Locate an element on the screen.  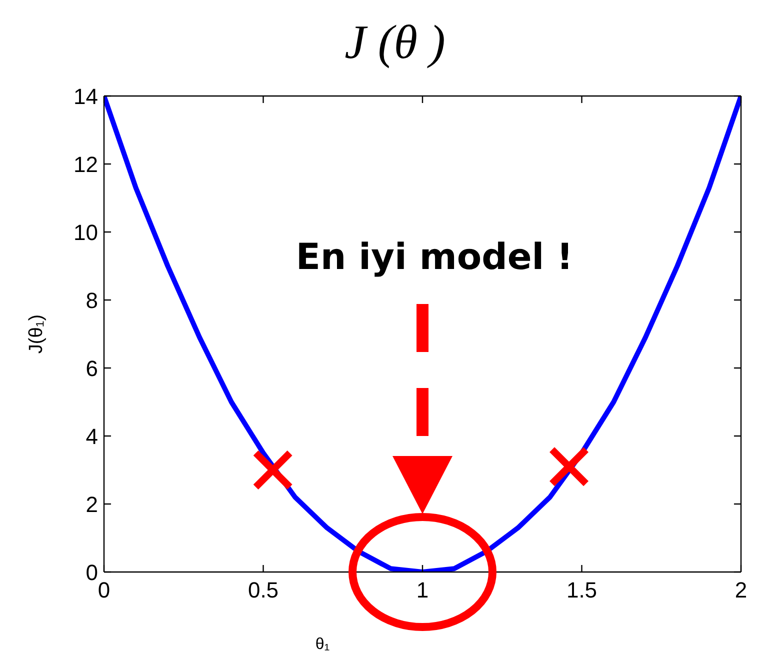
x-axis-title: θ₁ is located at coordinates (322, 644).